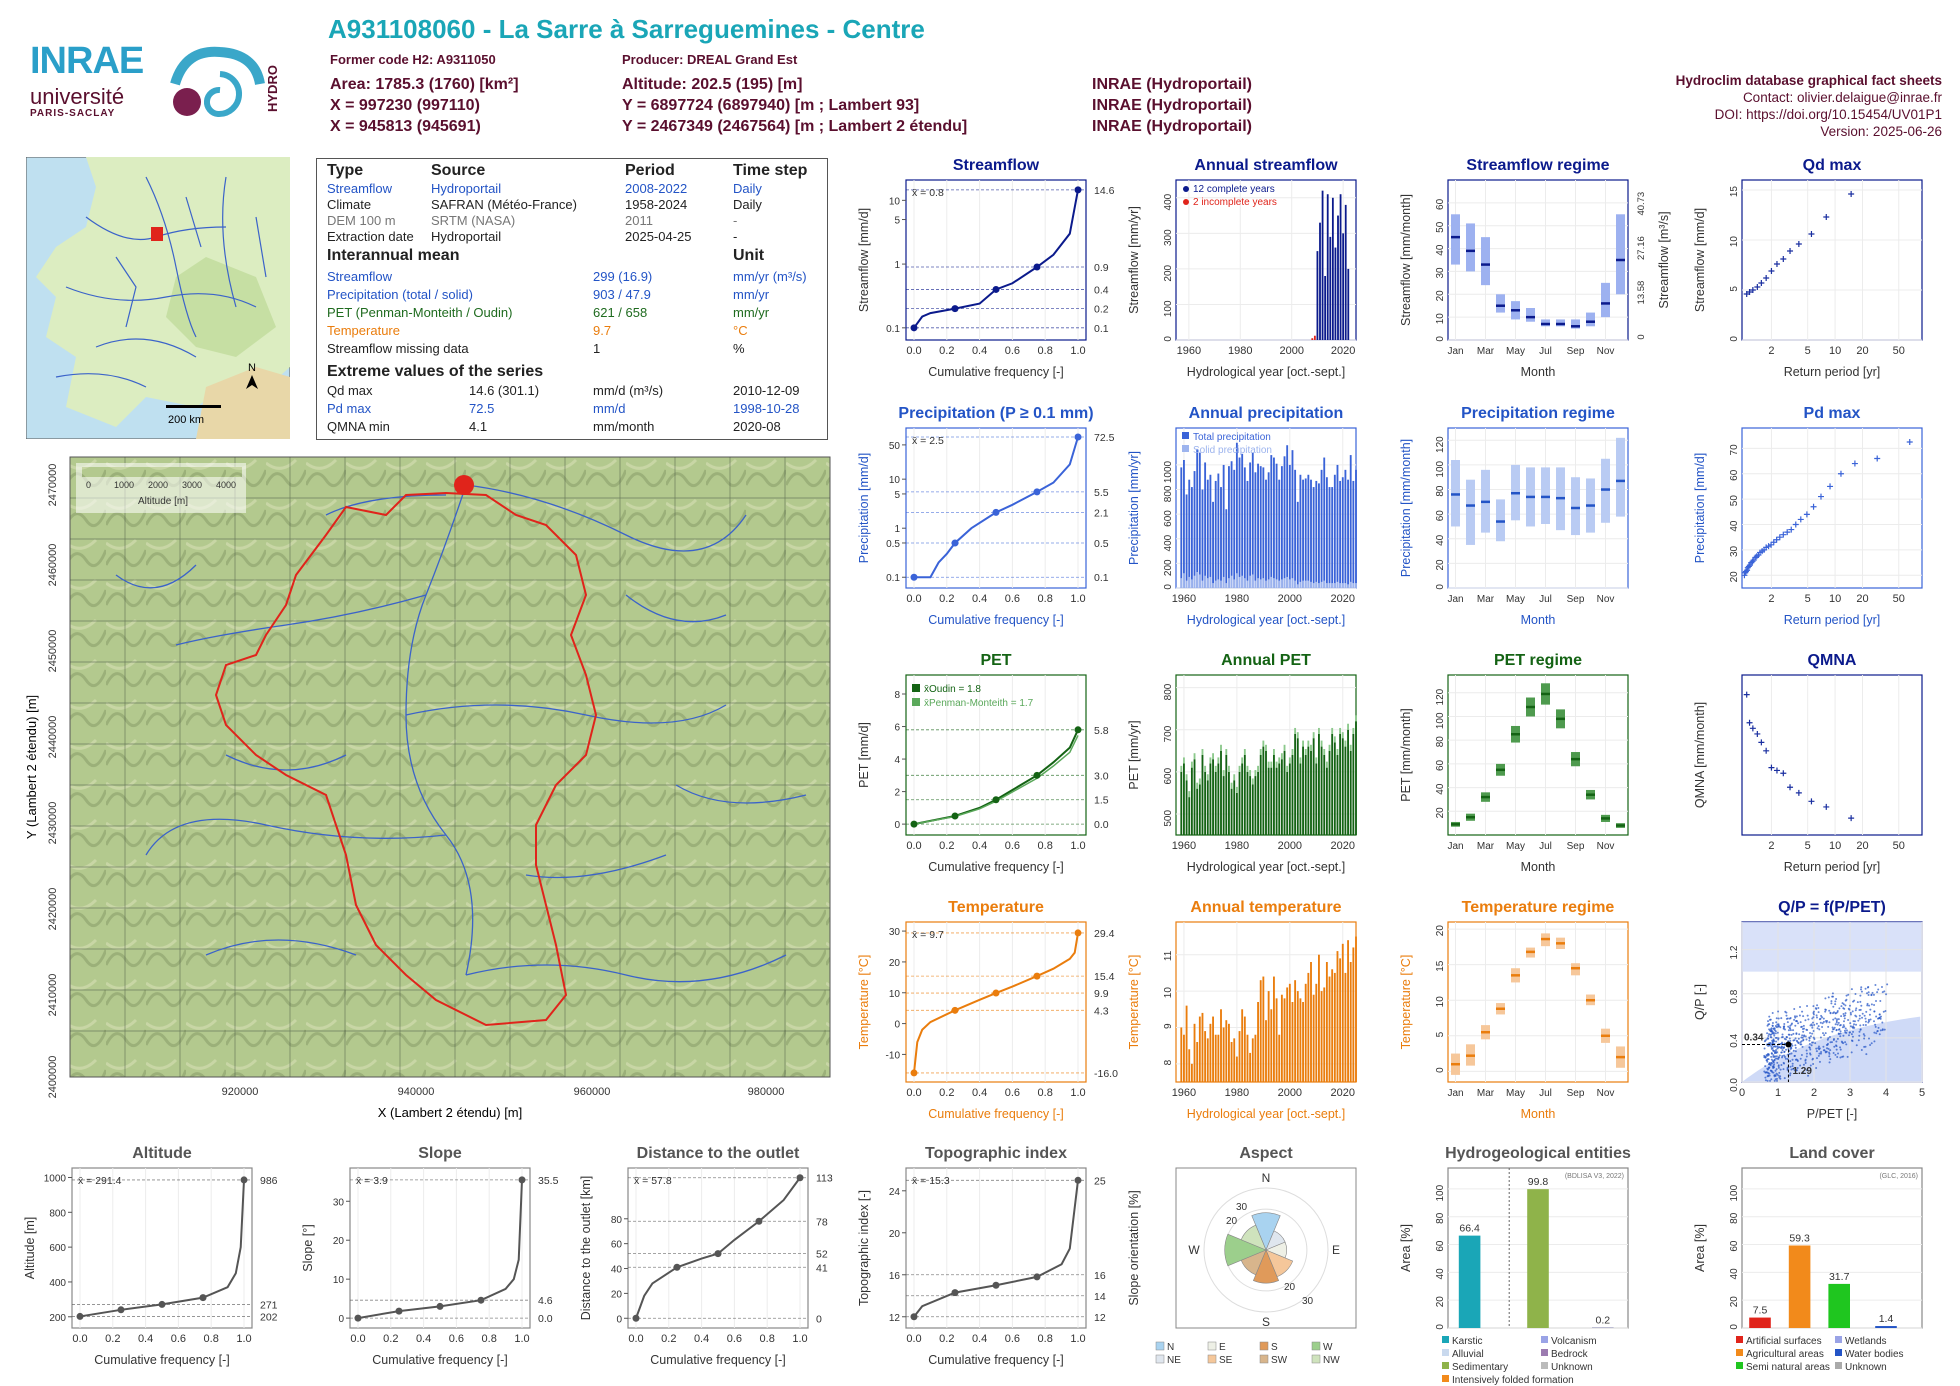 Image resolution: width=1960 pixels, height=1386 pixels. Describe the element at coordinates (162, 1248) in the screenshot. I see `cdf-curve` at that location.